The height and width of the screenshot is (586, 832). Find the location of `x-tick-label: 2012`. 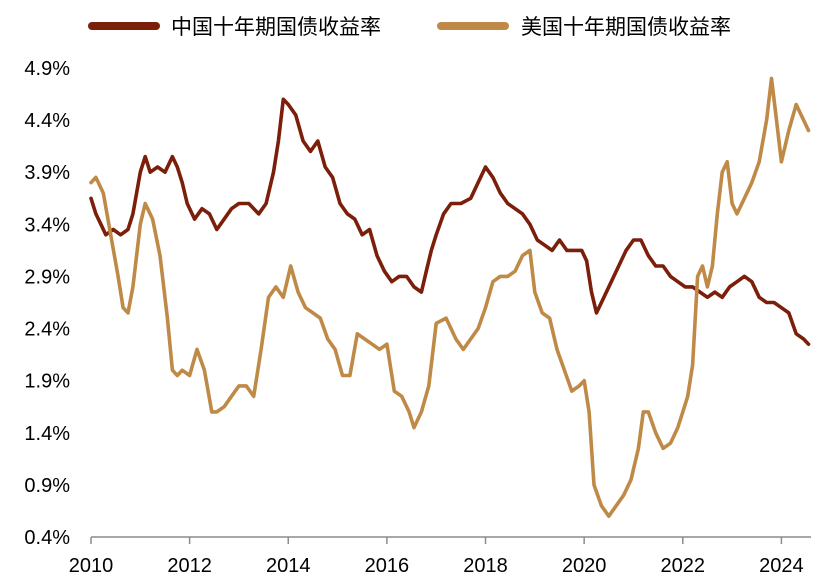

x-tick-label: 2012 is located at coordinates (189, 566).